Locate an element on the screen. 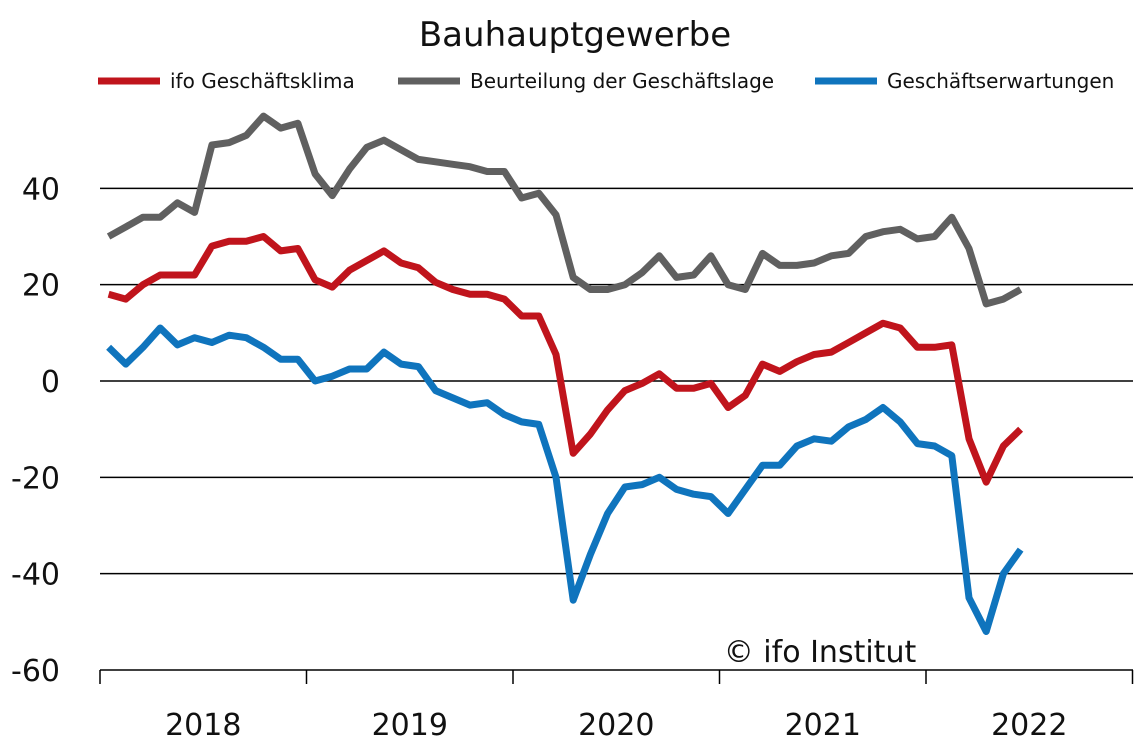  legend-label: Beurteilung der Geschäftslage is located at coordinates (622, 81).